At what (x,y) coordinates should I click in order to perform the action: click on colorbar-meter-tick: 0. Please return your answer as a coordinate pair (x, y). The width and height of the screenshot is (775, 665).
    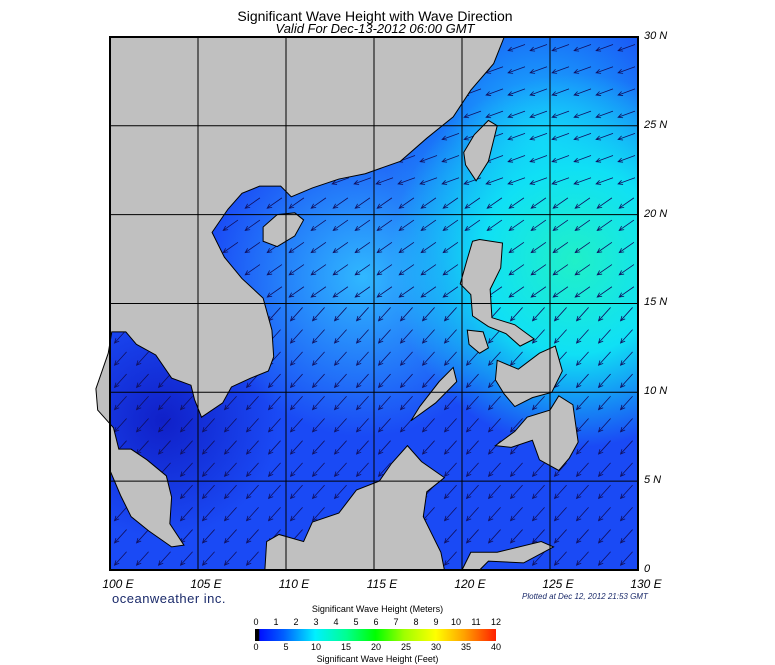
    Looking at the image, I should click on (256, 622).